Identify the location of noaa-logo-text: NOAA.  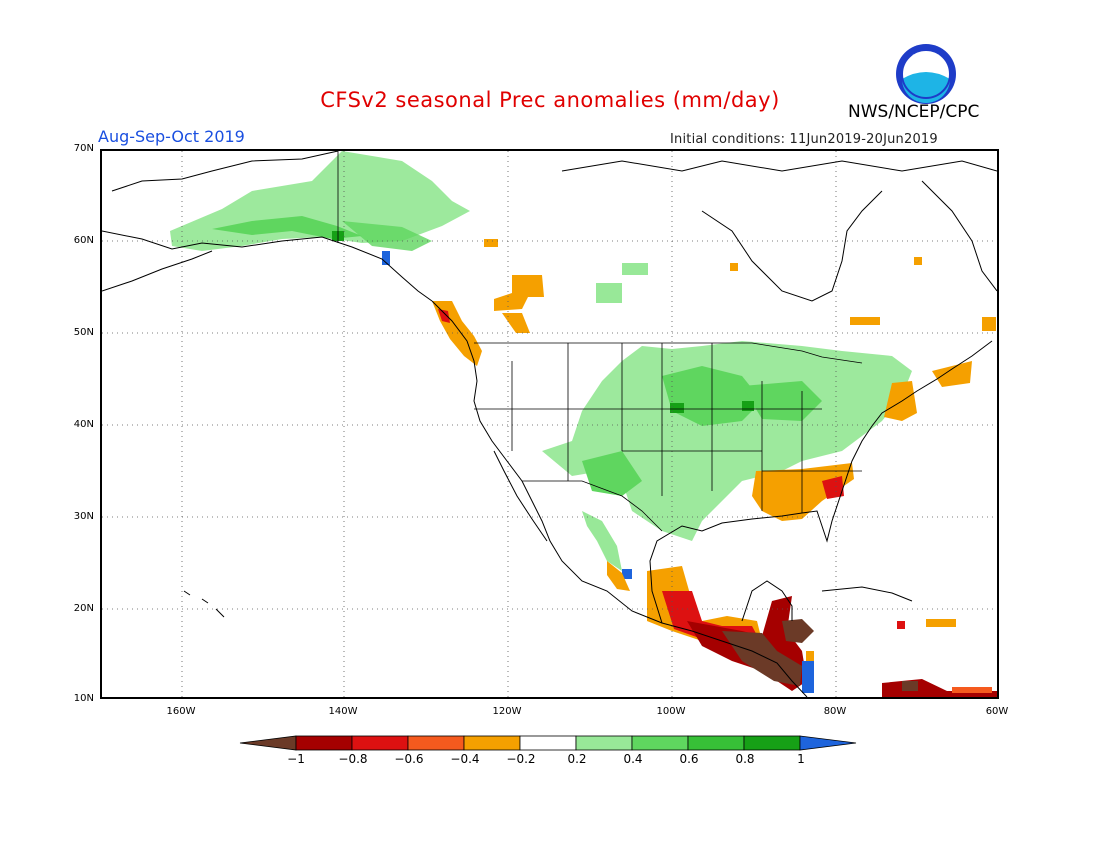
(926, 59).